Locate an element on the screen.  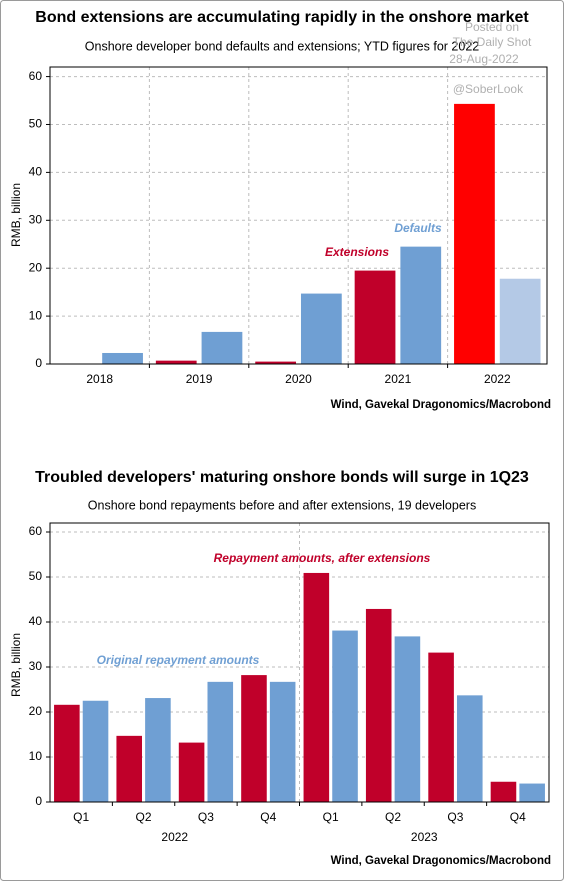
watermark: Posted on is located at coordinates (492, 27).